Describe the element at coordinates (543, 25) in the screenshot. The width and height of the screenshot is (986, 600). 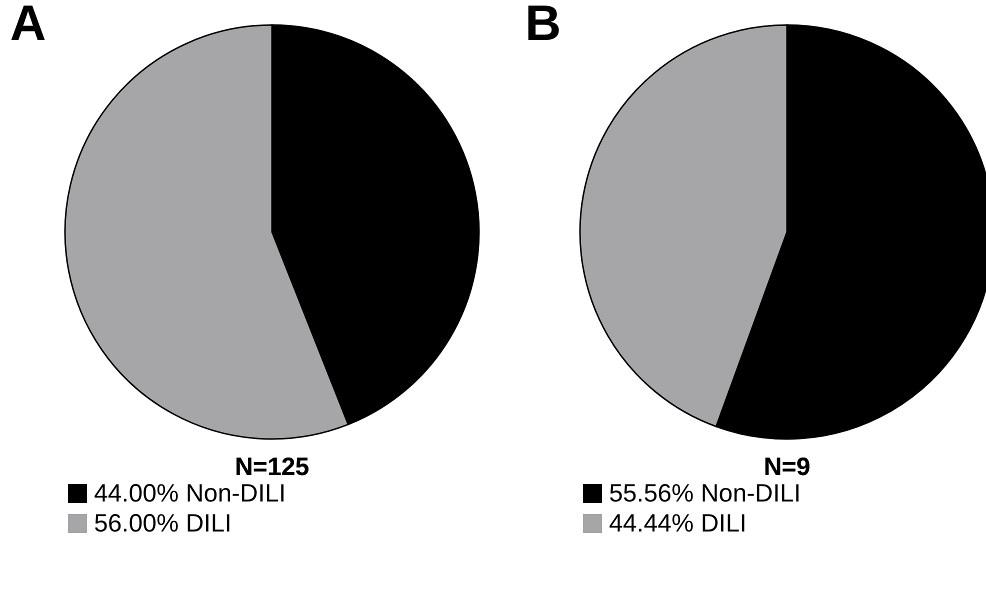
I see `chart-title: B` at that location.